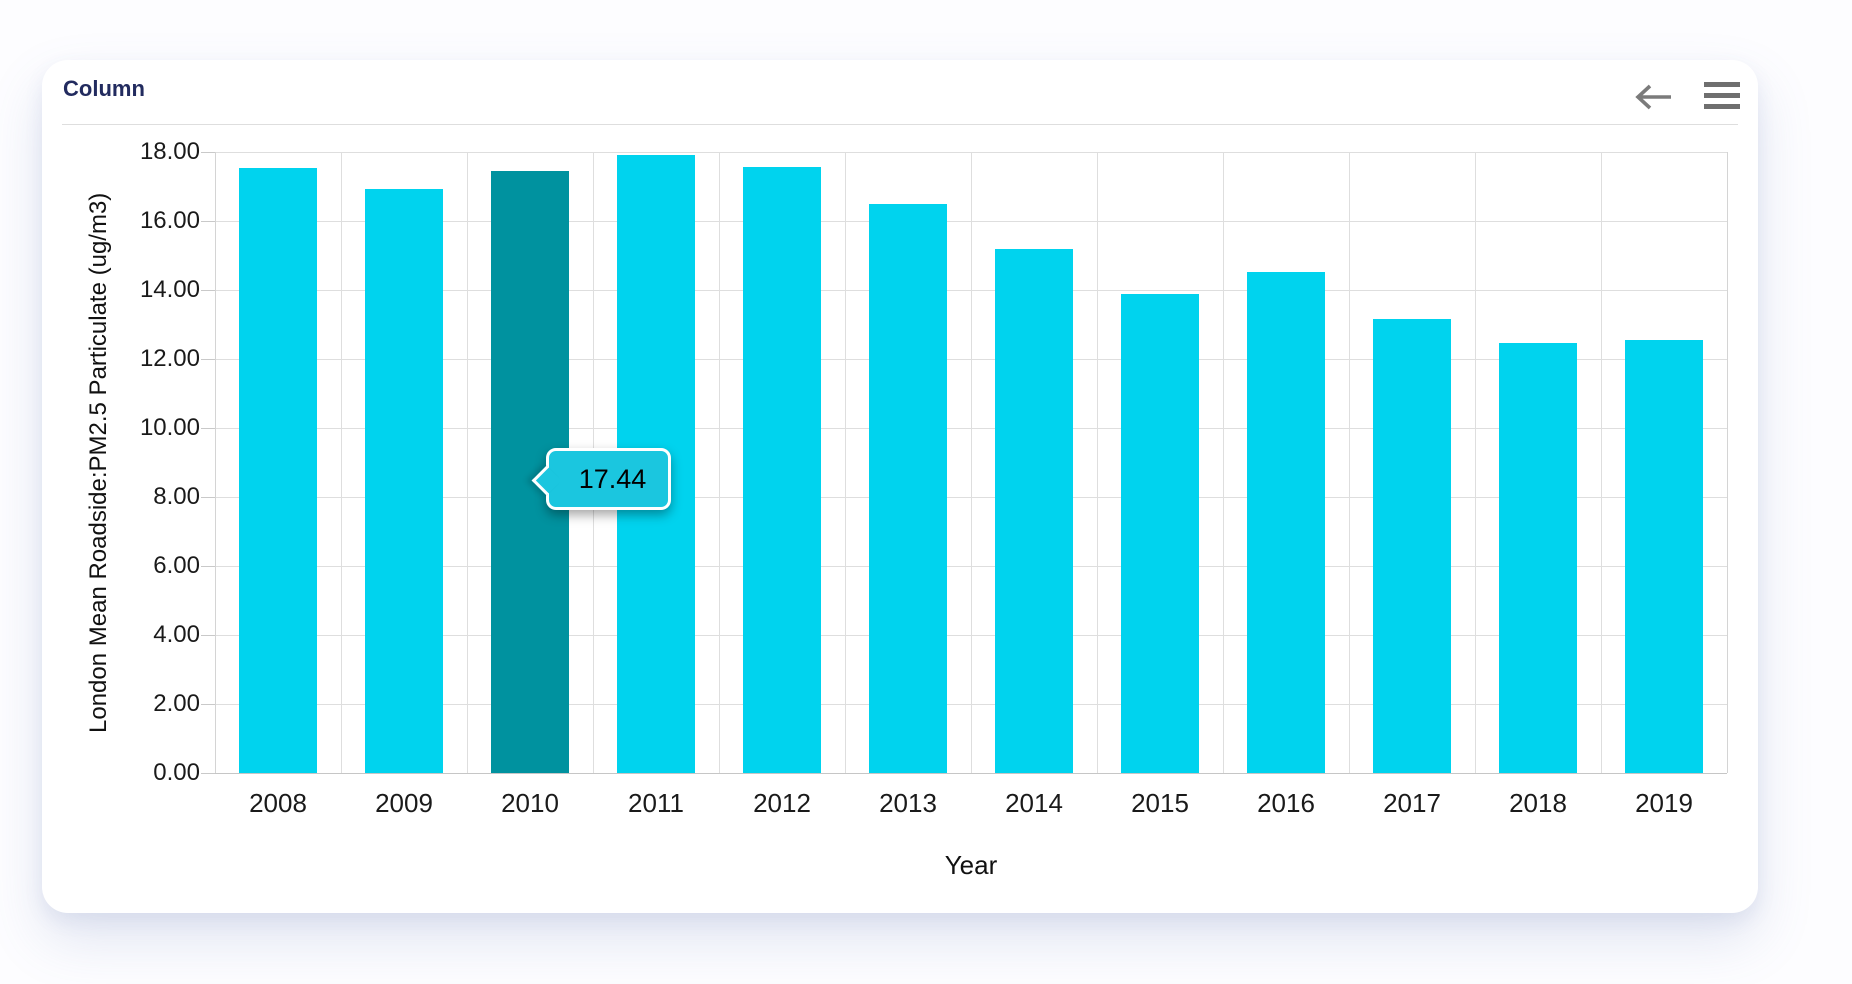  What do you see at coordinates (1412, 546) in the screenshot?
I see `bar-2017` at bounding box center [1412, 546].